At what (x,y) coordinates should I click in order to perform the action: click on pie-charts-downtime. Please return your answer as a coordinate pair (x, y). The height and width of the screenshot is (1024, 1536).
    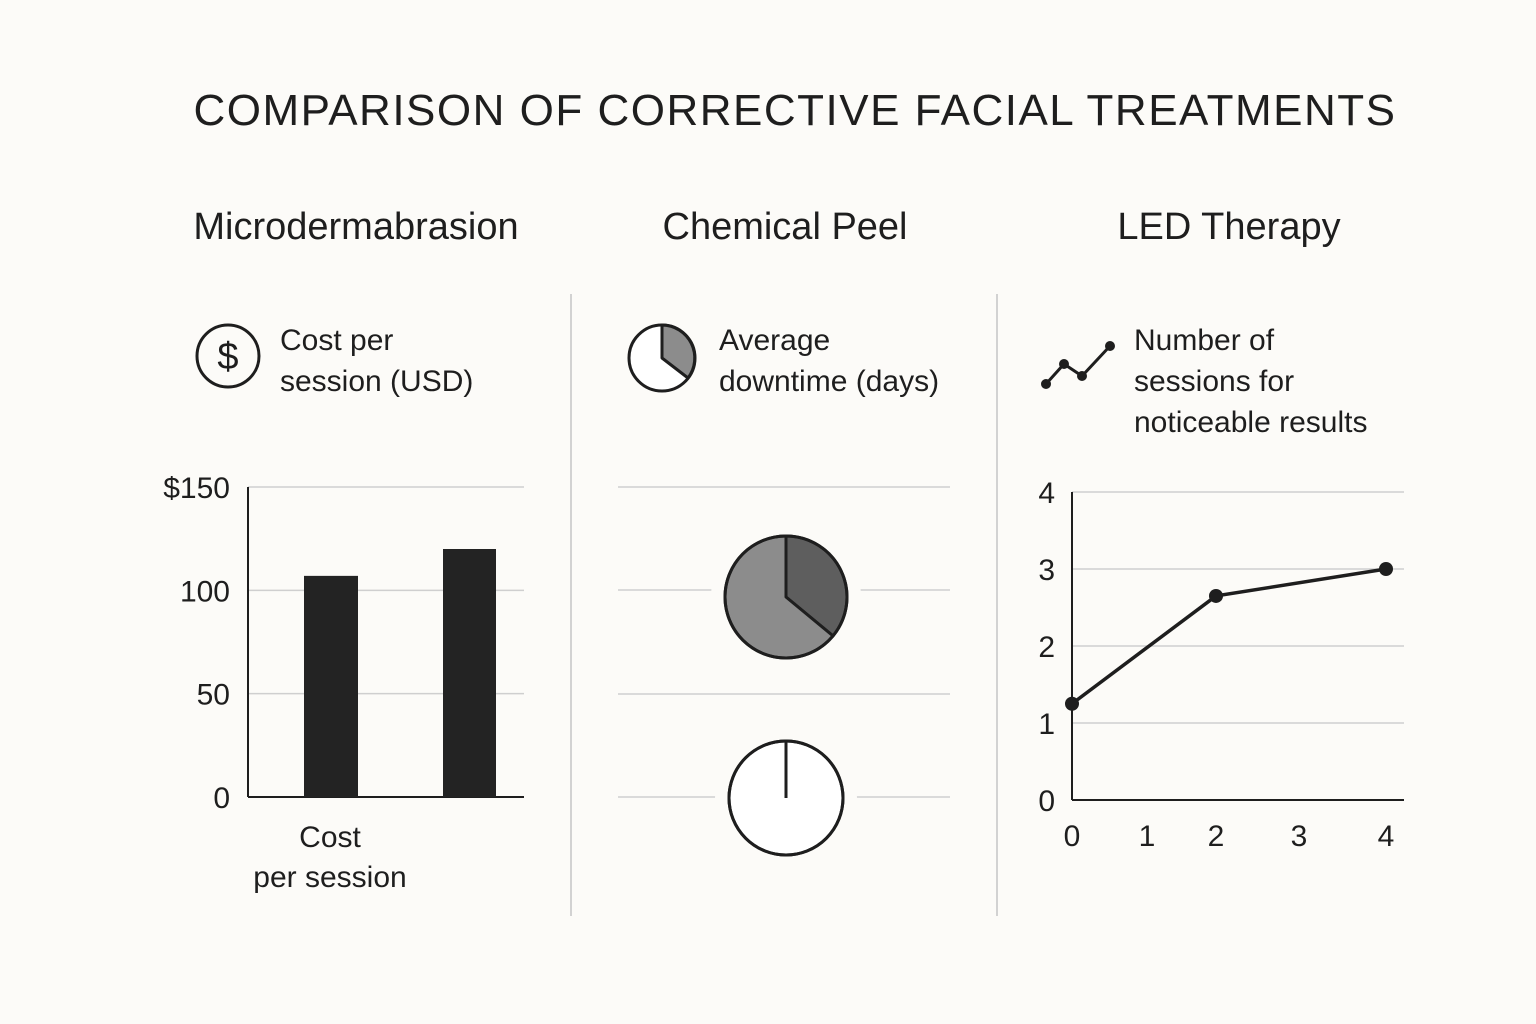
    Looking at the image, I should click on (784, 677).